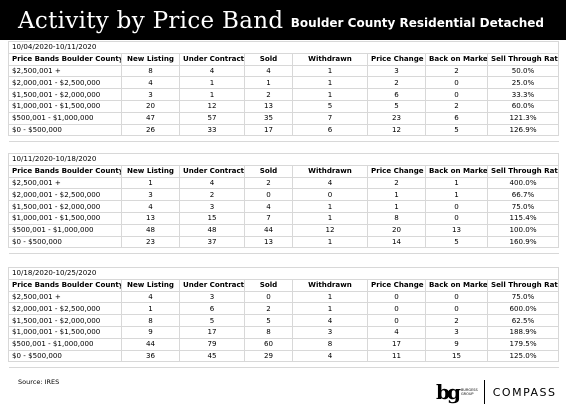  Describe the element at coordinates (523, 71) in the screenshot. I see `table-cell: 50.0%` at that location.